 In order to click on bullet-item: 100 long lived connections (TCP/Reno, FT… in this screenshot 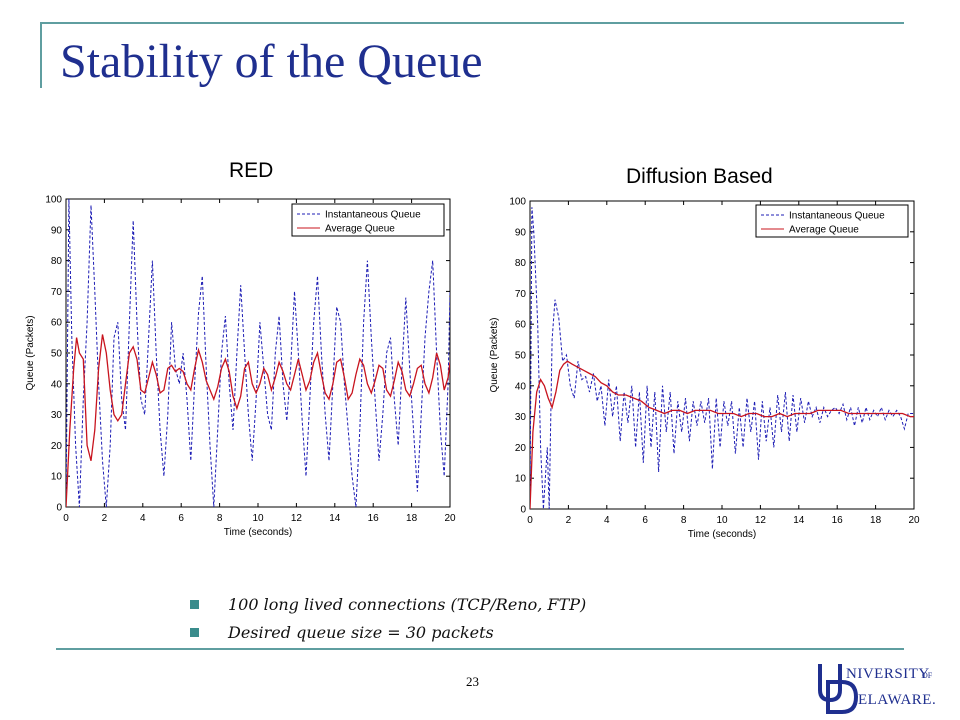, I will do `click(388, 606)`.